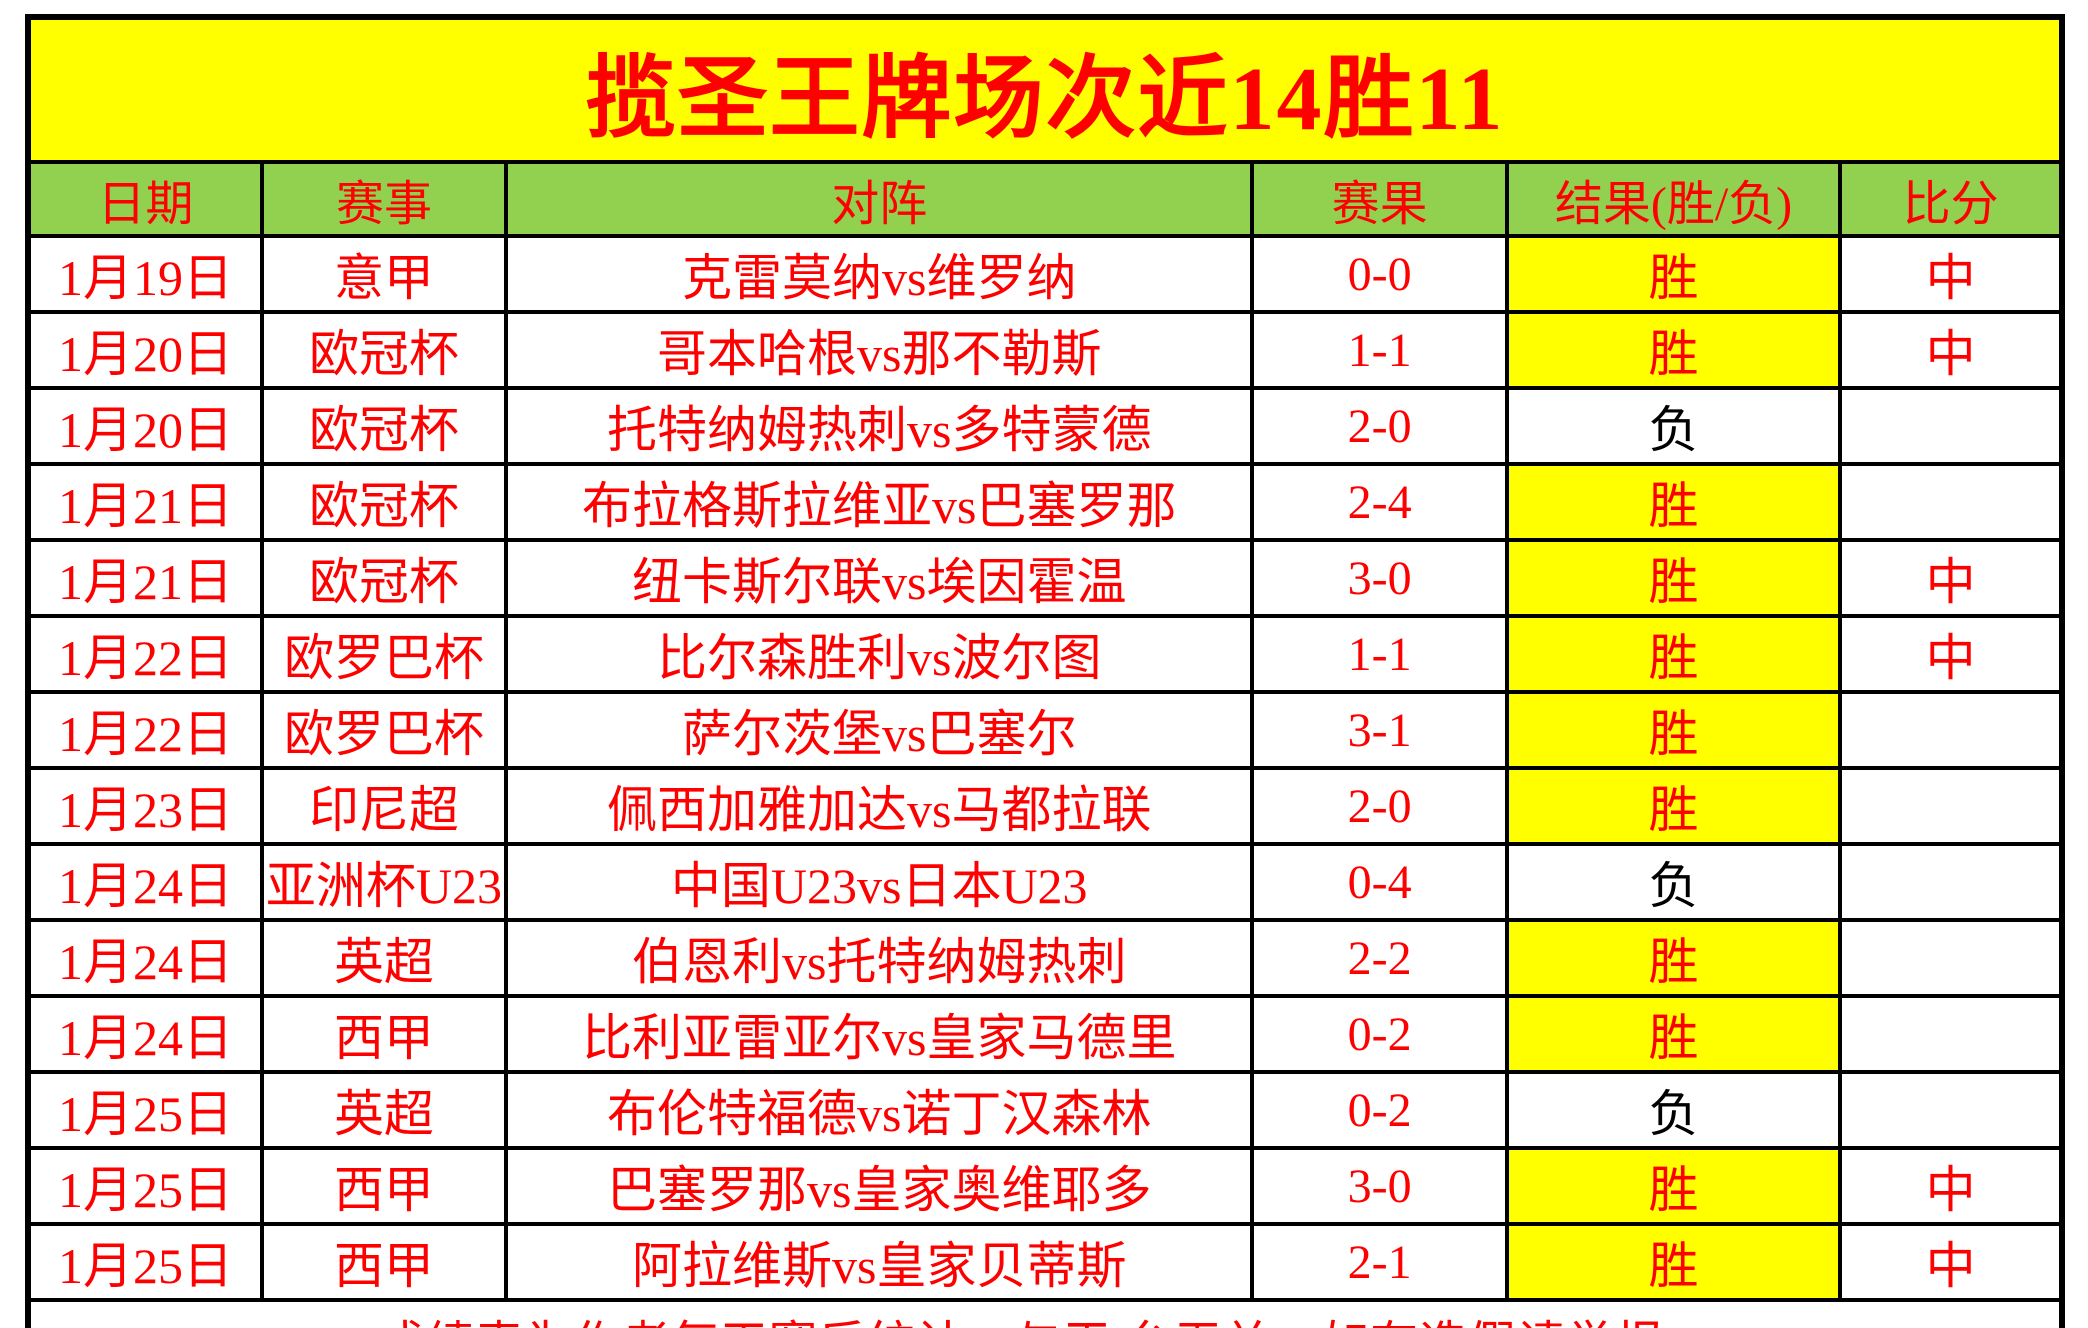 Image resolution: width=2088 pixels, height=1328 pixels. I want to click on match-cell: 托特纳姆热刺vs多特蒙德, so click(879, 426).